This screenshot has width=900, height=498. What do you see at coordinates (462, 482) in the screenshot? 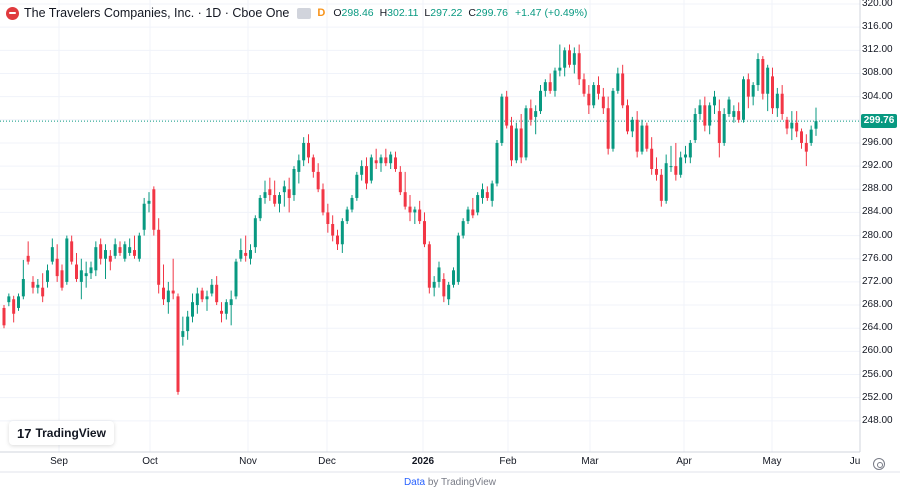
I see `footer-by-text: by TradingView` at bounding box center [462, 482].